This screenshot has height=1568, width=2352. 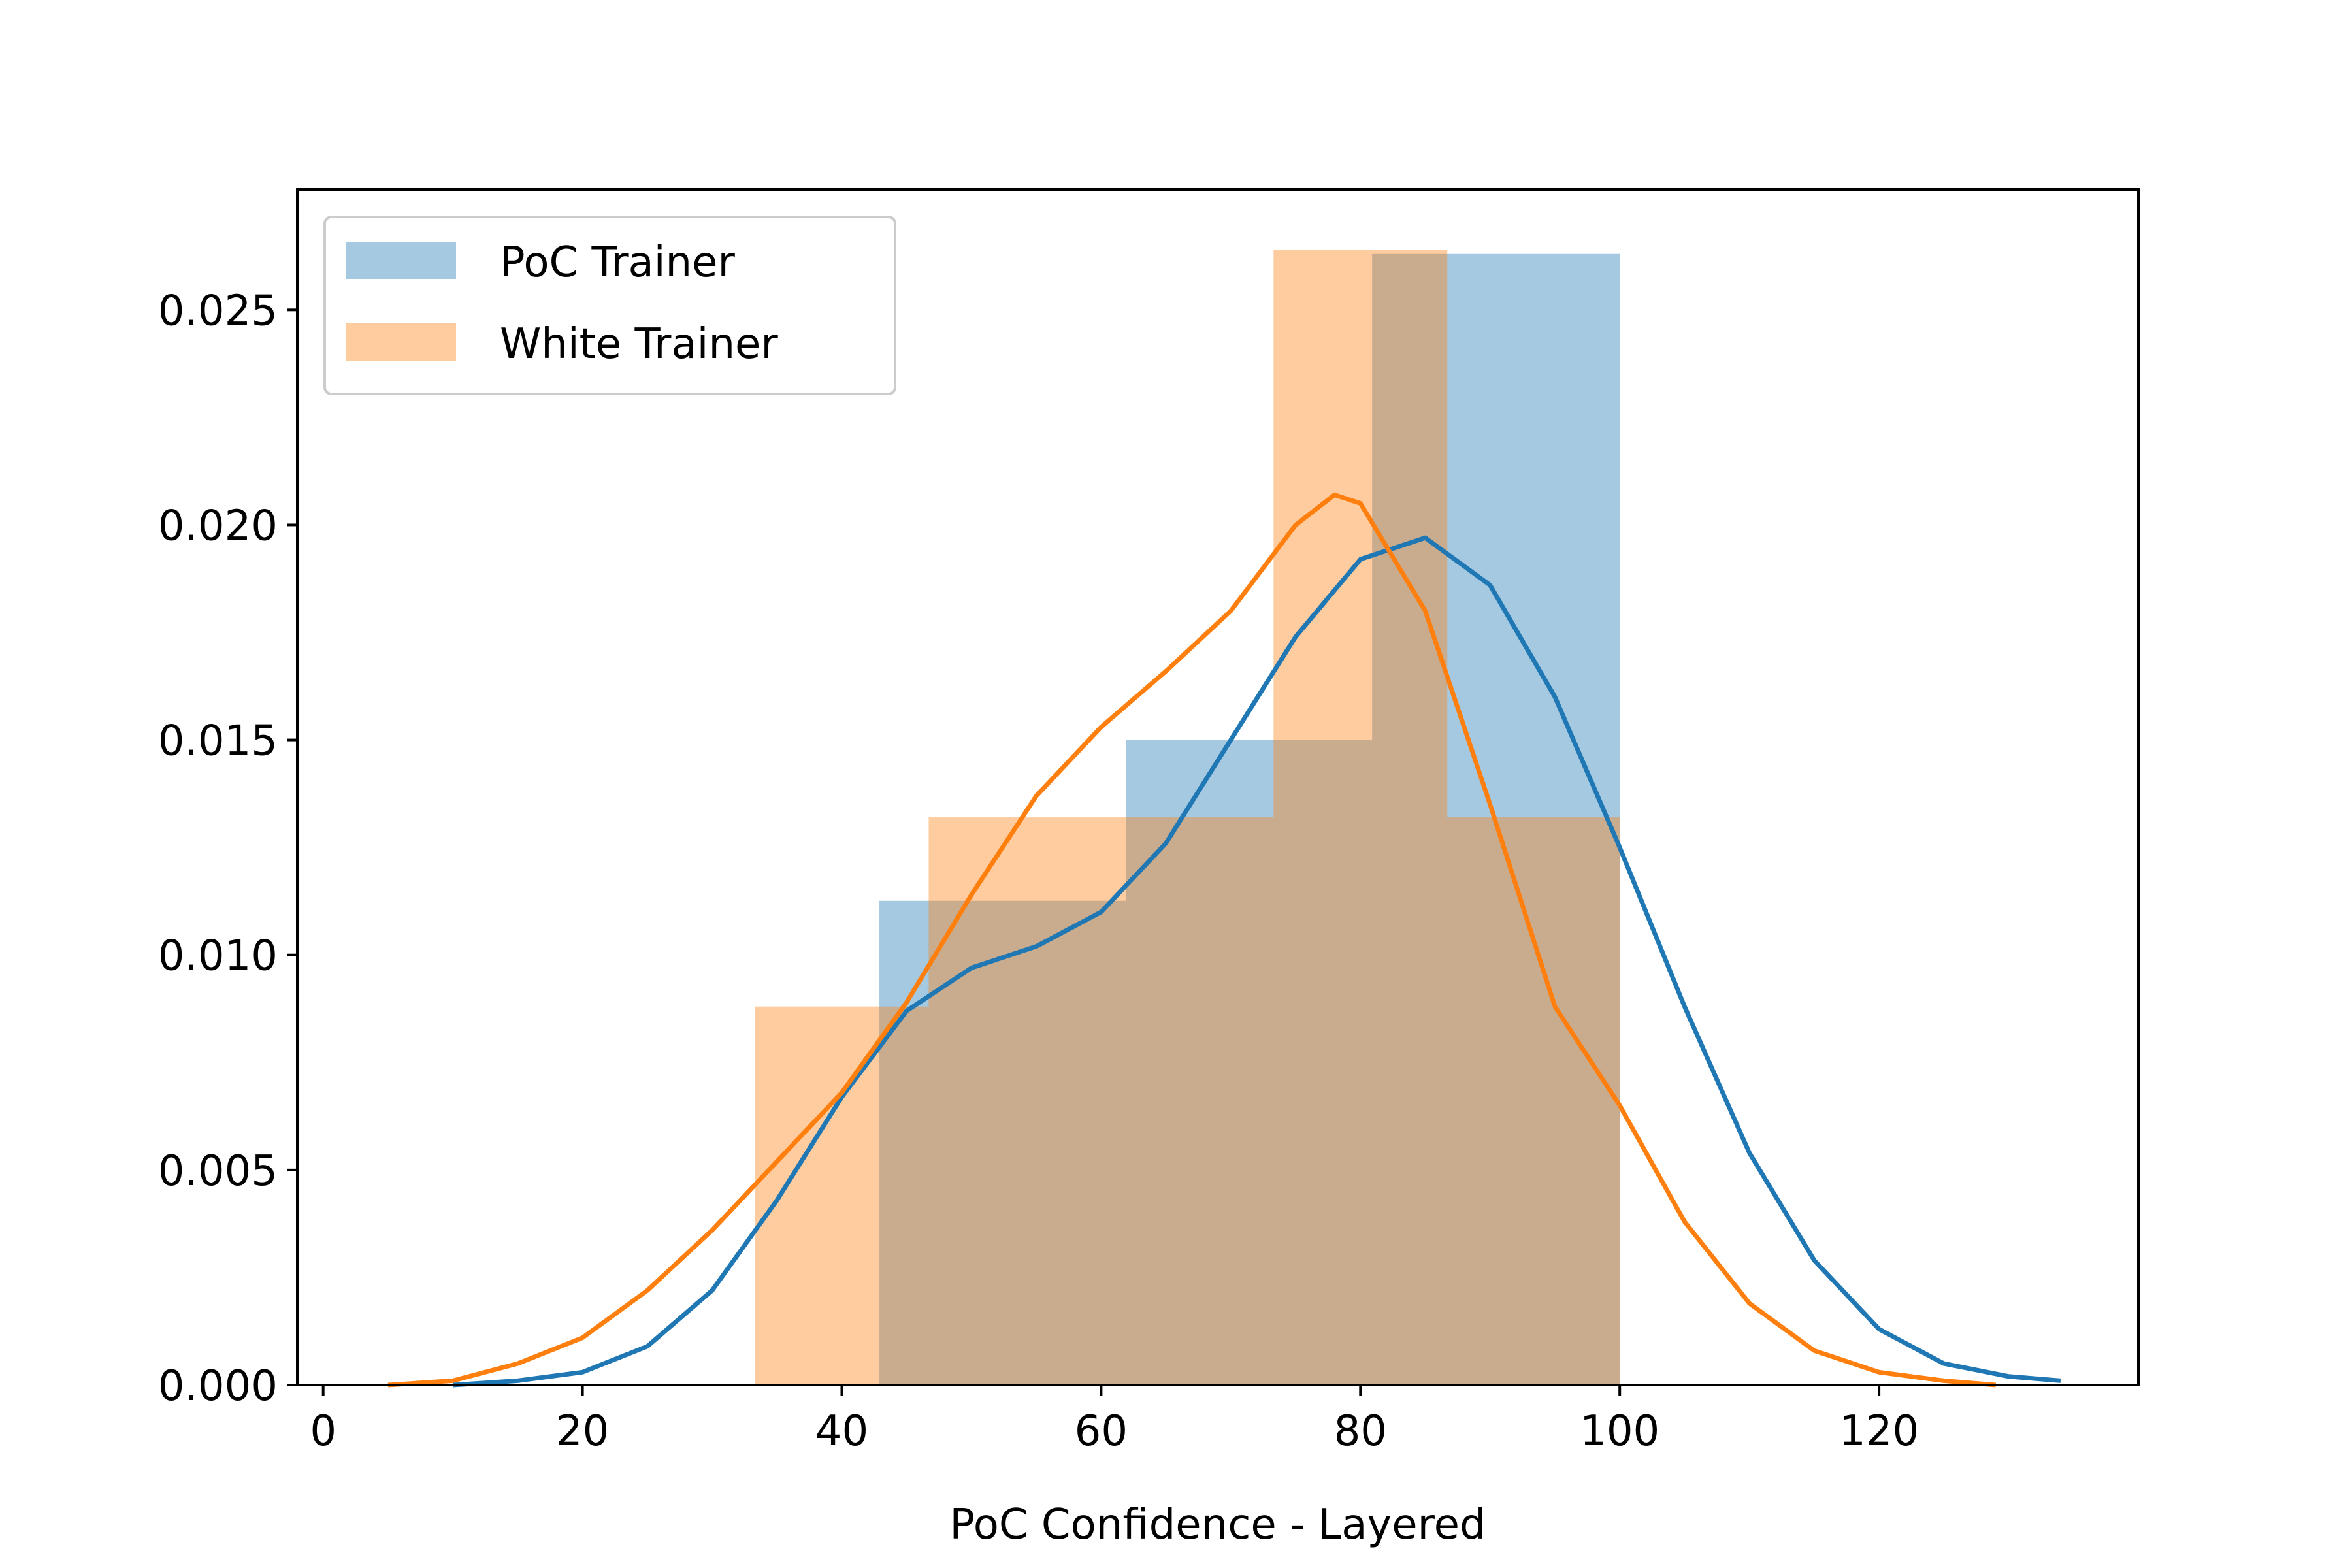 What do you see at coordinates (582, 1431) in the screenshot?
I see `x-tick-label: 20` at bounding box center [582, 1431].